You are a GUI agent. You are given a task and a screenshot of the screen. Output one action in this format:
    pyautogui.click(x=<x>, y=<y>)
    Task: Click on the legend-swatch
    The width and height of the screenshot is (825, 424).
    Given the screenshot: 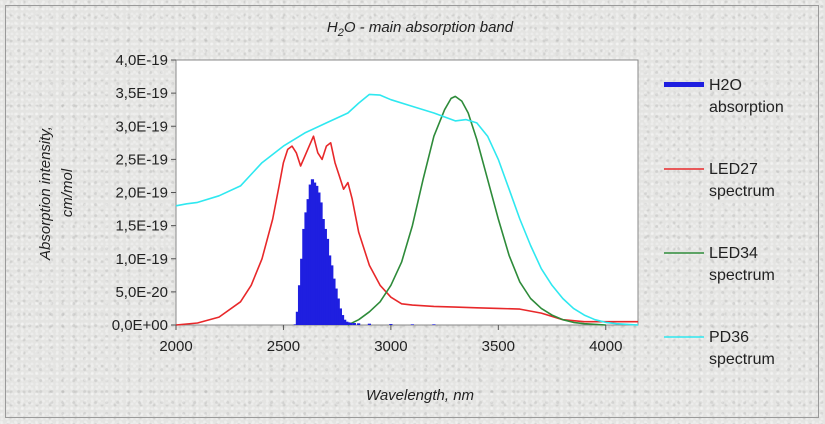 What is the action you would take?
    pyautogui.click(x=684, y=84)
    